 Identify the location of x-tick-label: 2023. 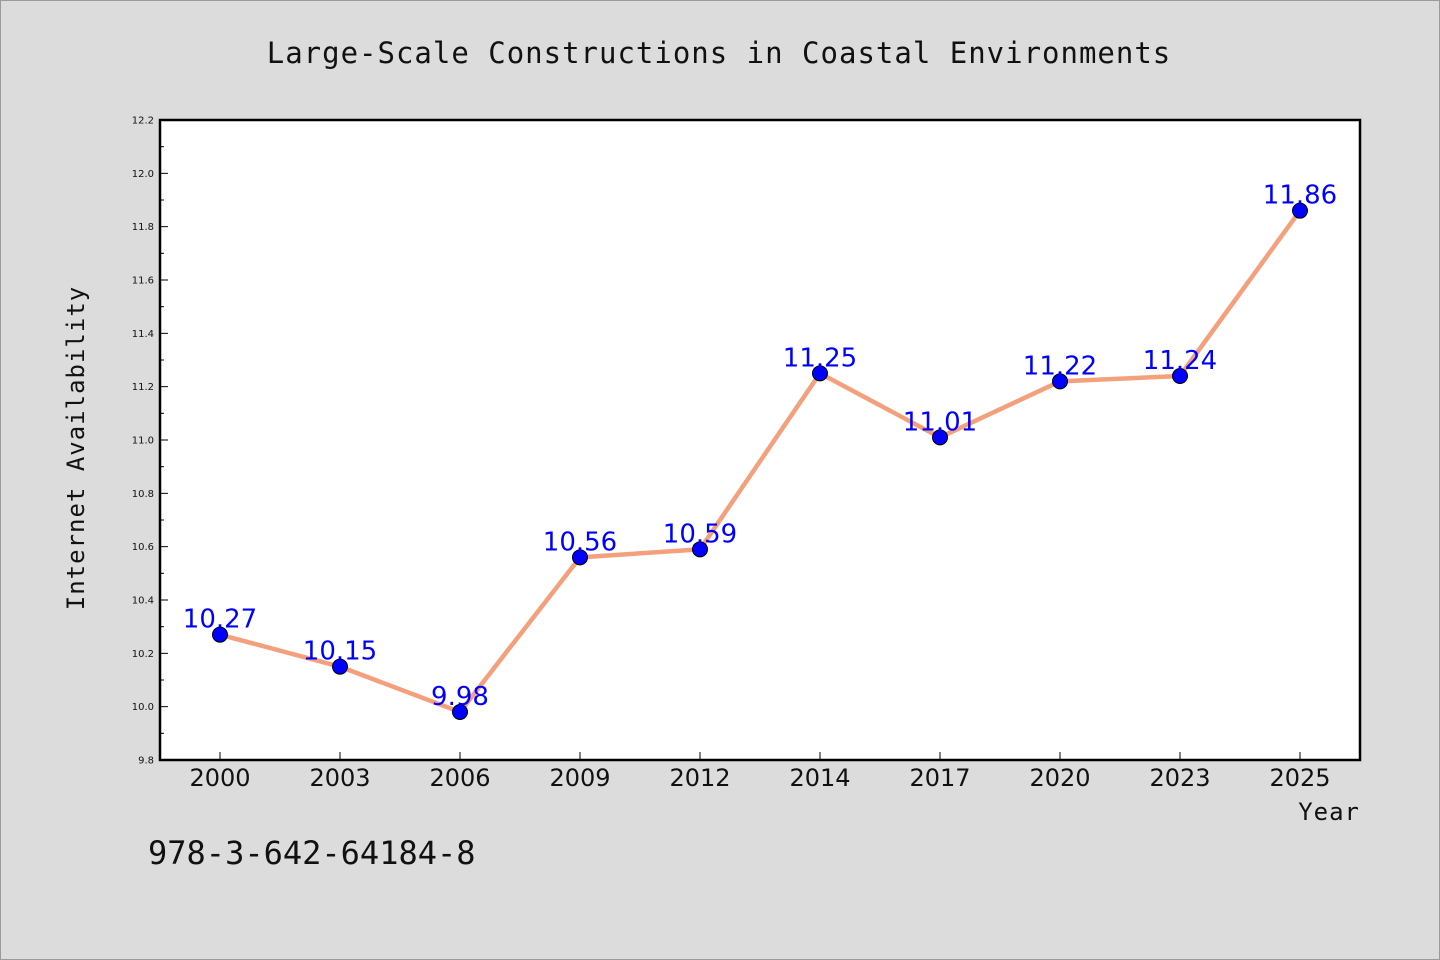
(1179, 778).